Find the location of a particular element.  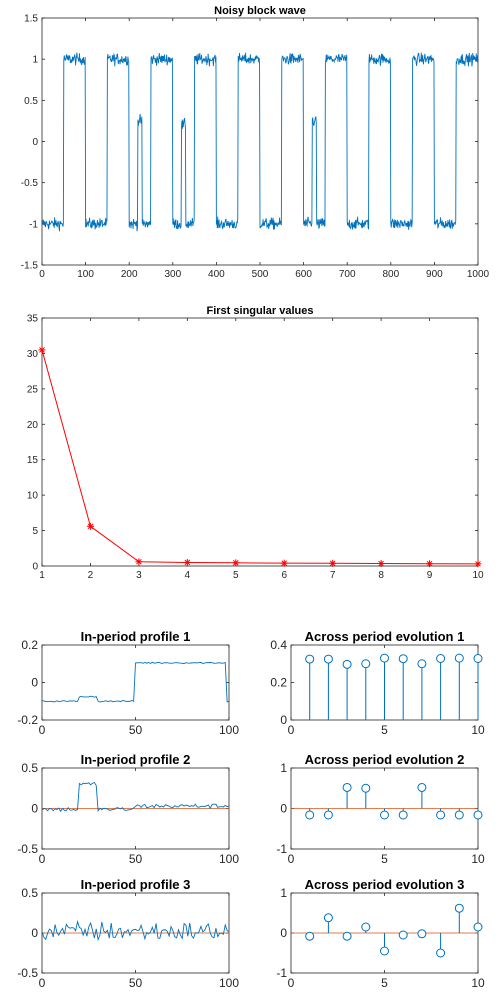

chart-prof3: In-period profile 30 50 100-0.500.5 is located at coordinates (128, 933).